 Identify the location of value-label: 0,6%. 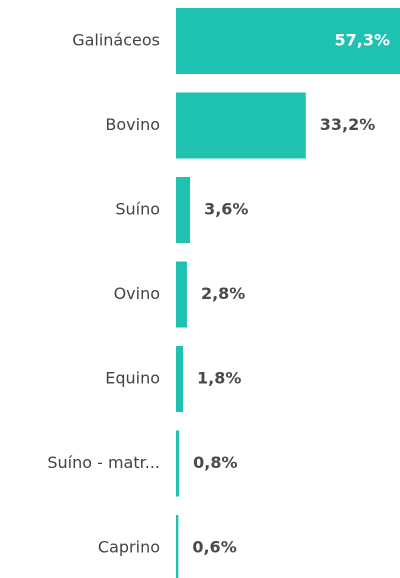
(214, 547).